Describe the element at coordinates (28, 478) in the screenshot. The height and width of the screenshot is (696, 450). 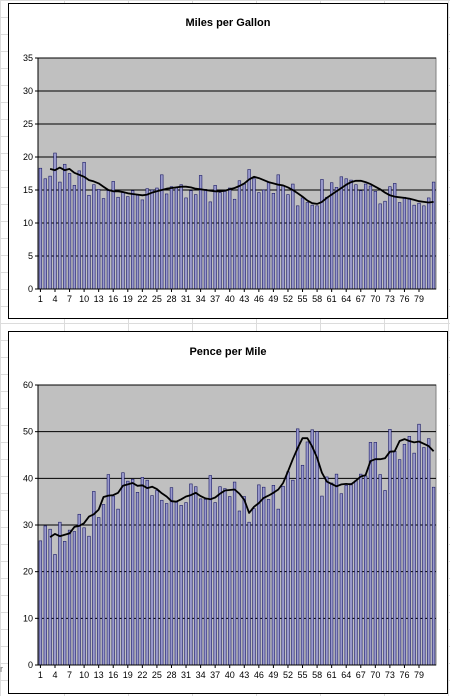
I see `y-tick-label: 40` at that location.